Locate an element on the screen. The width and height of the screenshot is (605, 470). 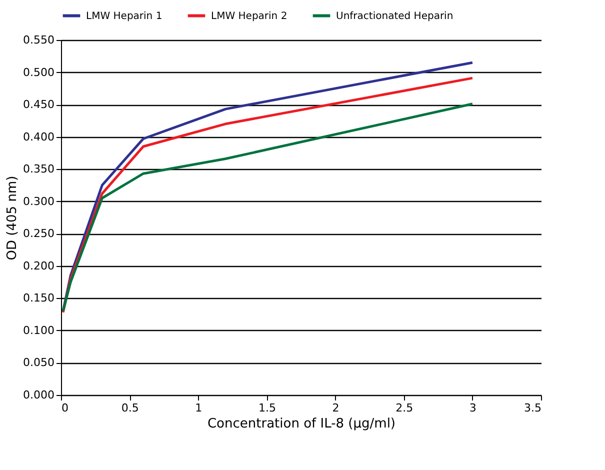
y-tick-label: 0.500 is located at coordinates (38, 72).